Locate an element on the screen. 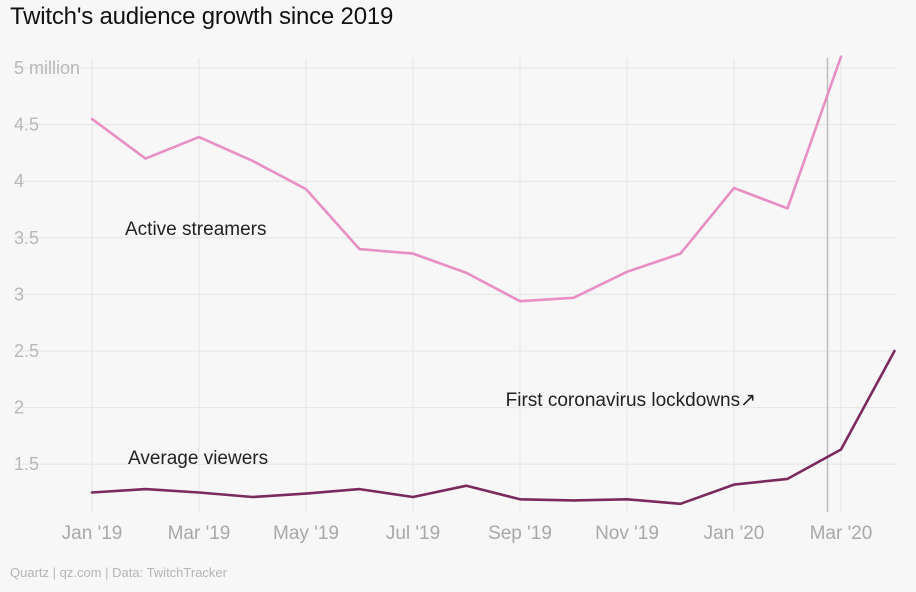  x-tick-label: Jul '19 is located at coordinates (413, 533).